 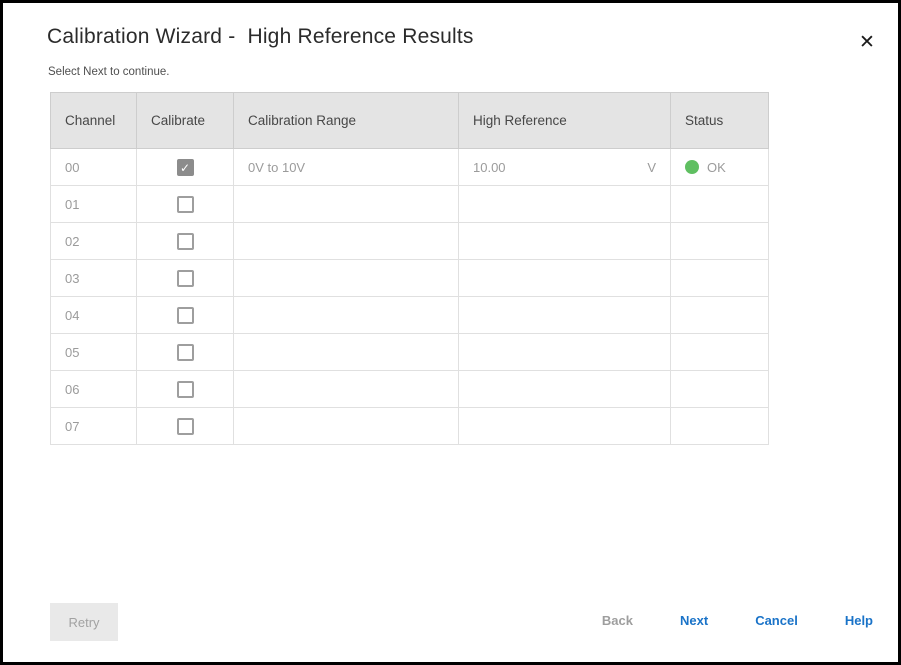 What do you see at coordinates (93, 352) in the screenshot?
I see `channel-cell: 05` at bounding box center [93, 352].